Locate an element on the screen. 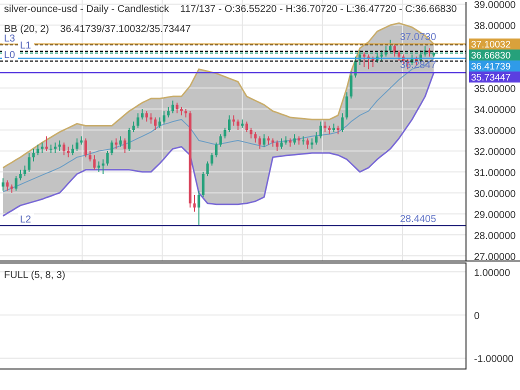 This screenshot has height=390, width=520. text: -1.00000 is located at coordinates (494, 360).